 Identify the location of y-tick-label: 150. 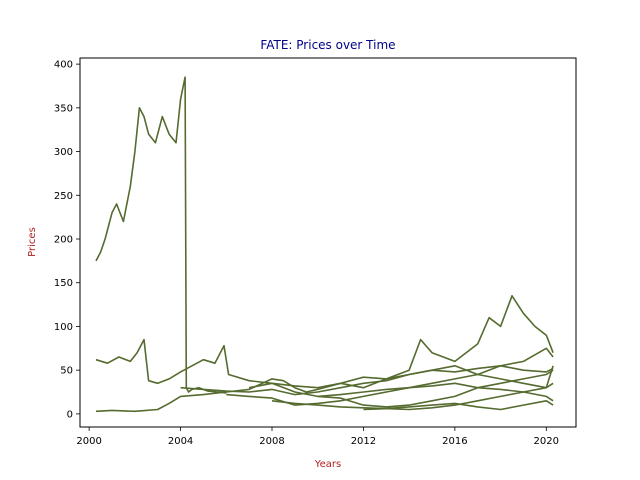
(63, 283).